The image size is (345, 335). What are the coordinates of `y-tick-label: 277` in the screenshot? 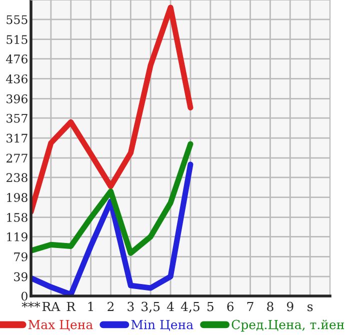 It's located at (17, 158).